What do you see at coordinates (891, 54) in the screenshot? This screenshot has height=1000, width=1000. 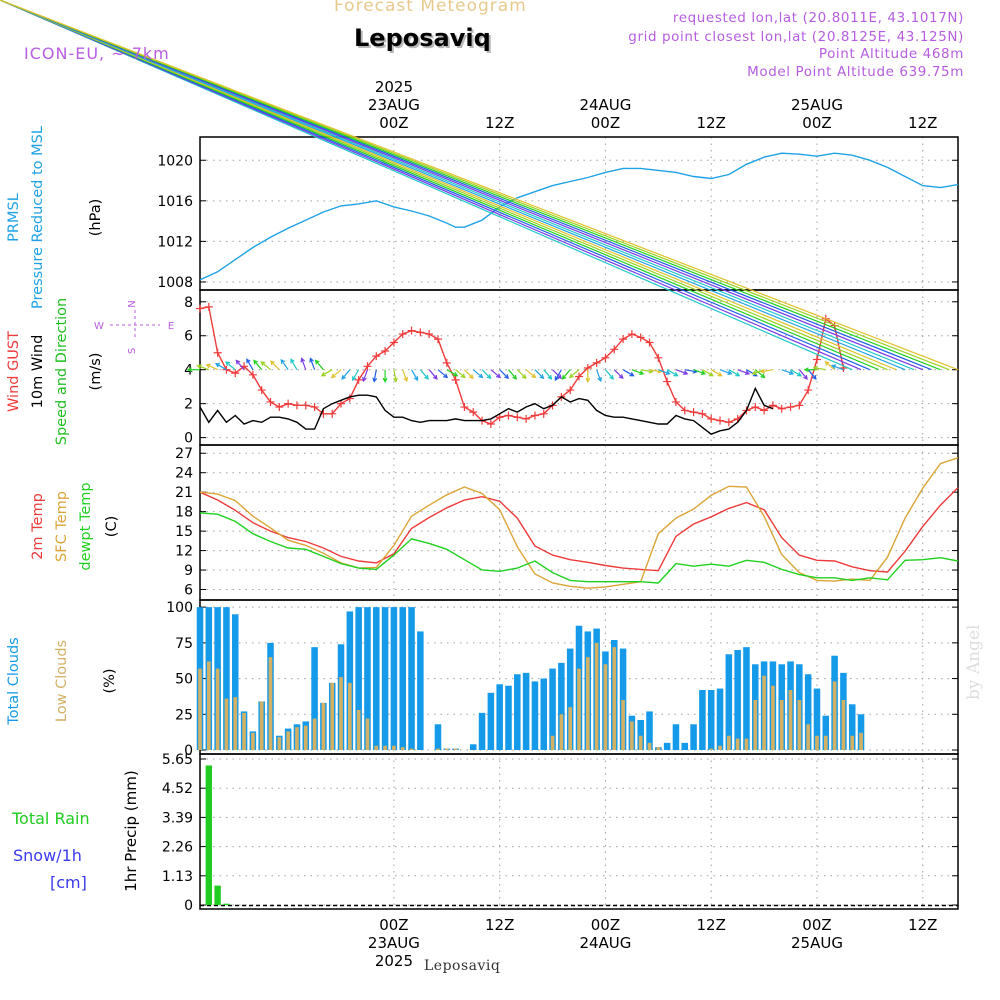 I see `point-altitude: Point Altitude 468m` at bounding box center [891, 54].